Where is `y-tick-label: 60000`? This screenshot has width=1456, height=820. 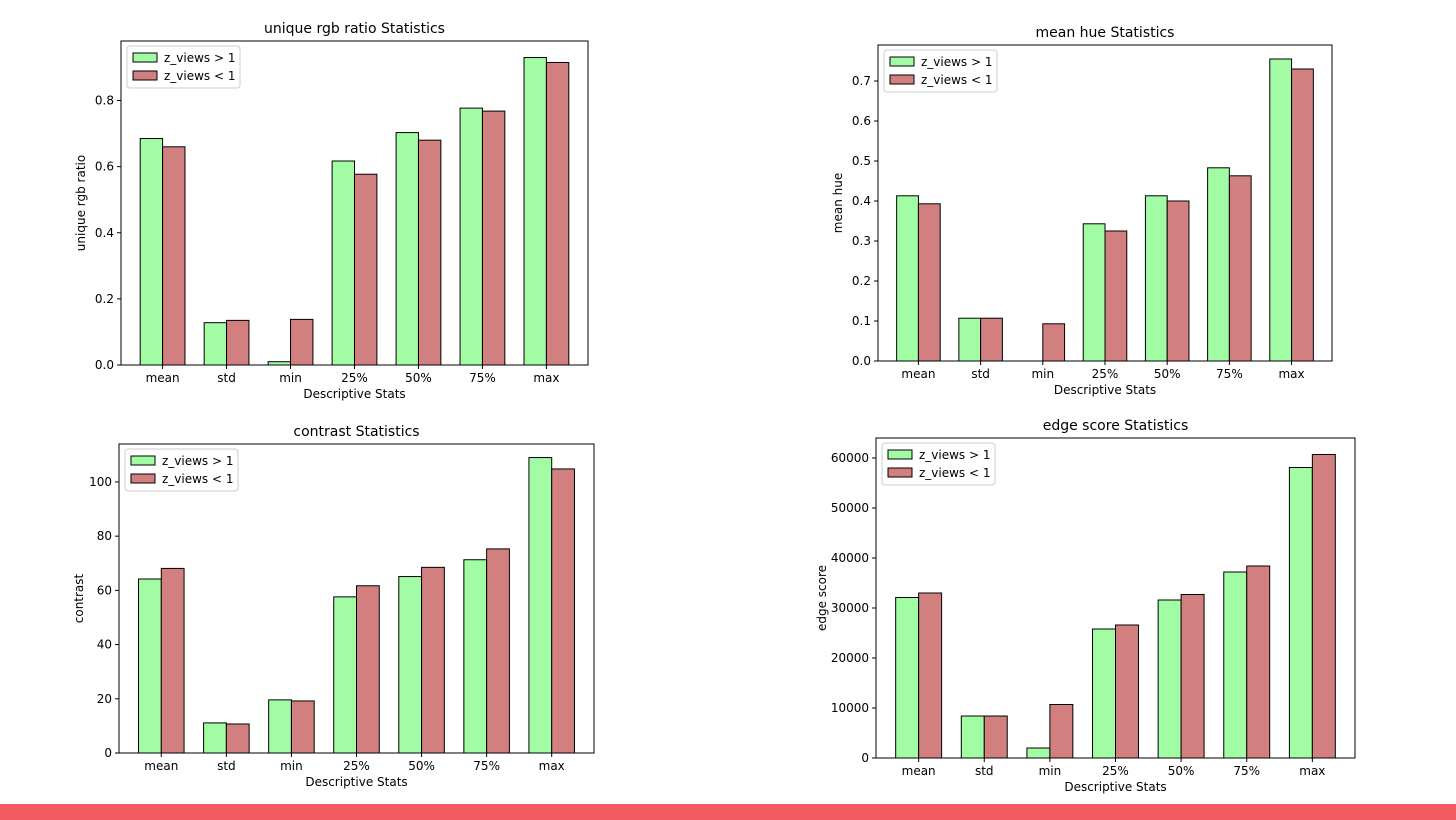 y-tick-label: 60000 is located at coordinates (850, 458).